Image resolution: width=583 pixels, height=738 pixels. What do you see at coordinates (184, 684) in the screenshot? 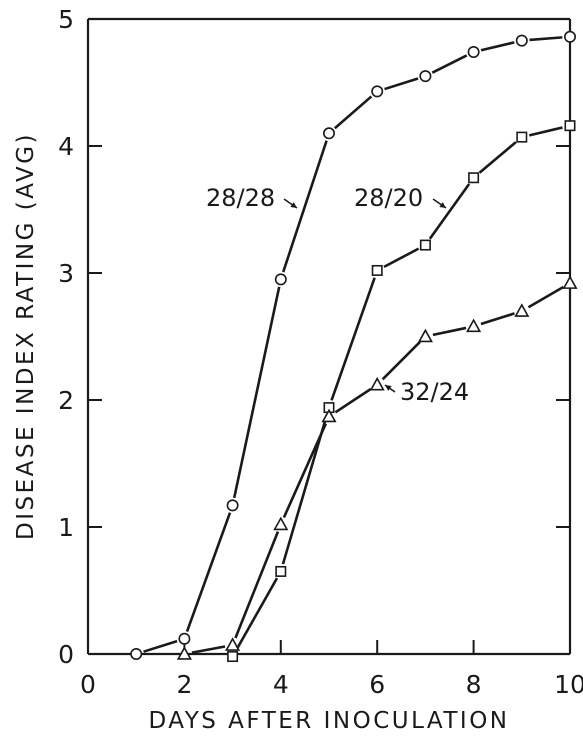
I see `x-tick-label-2: 2` at bounding box center [184, 684].